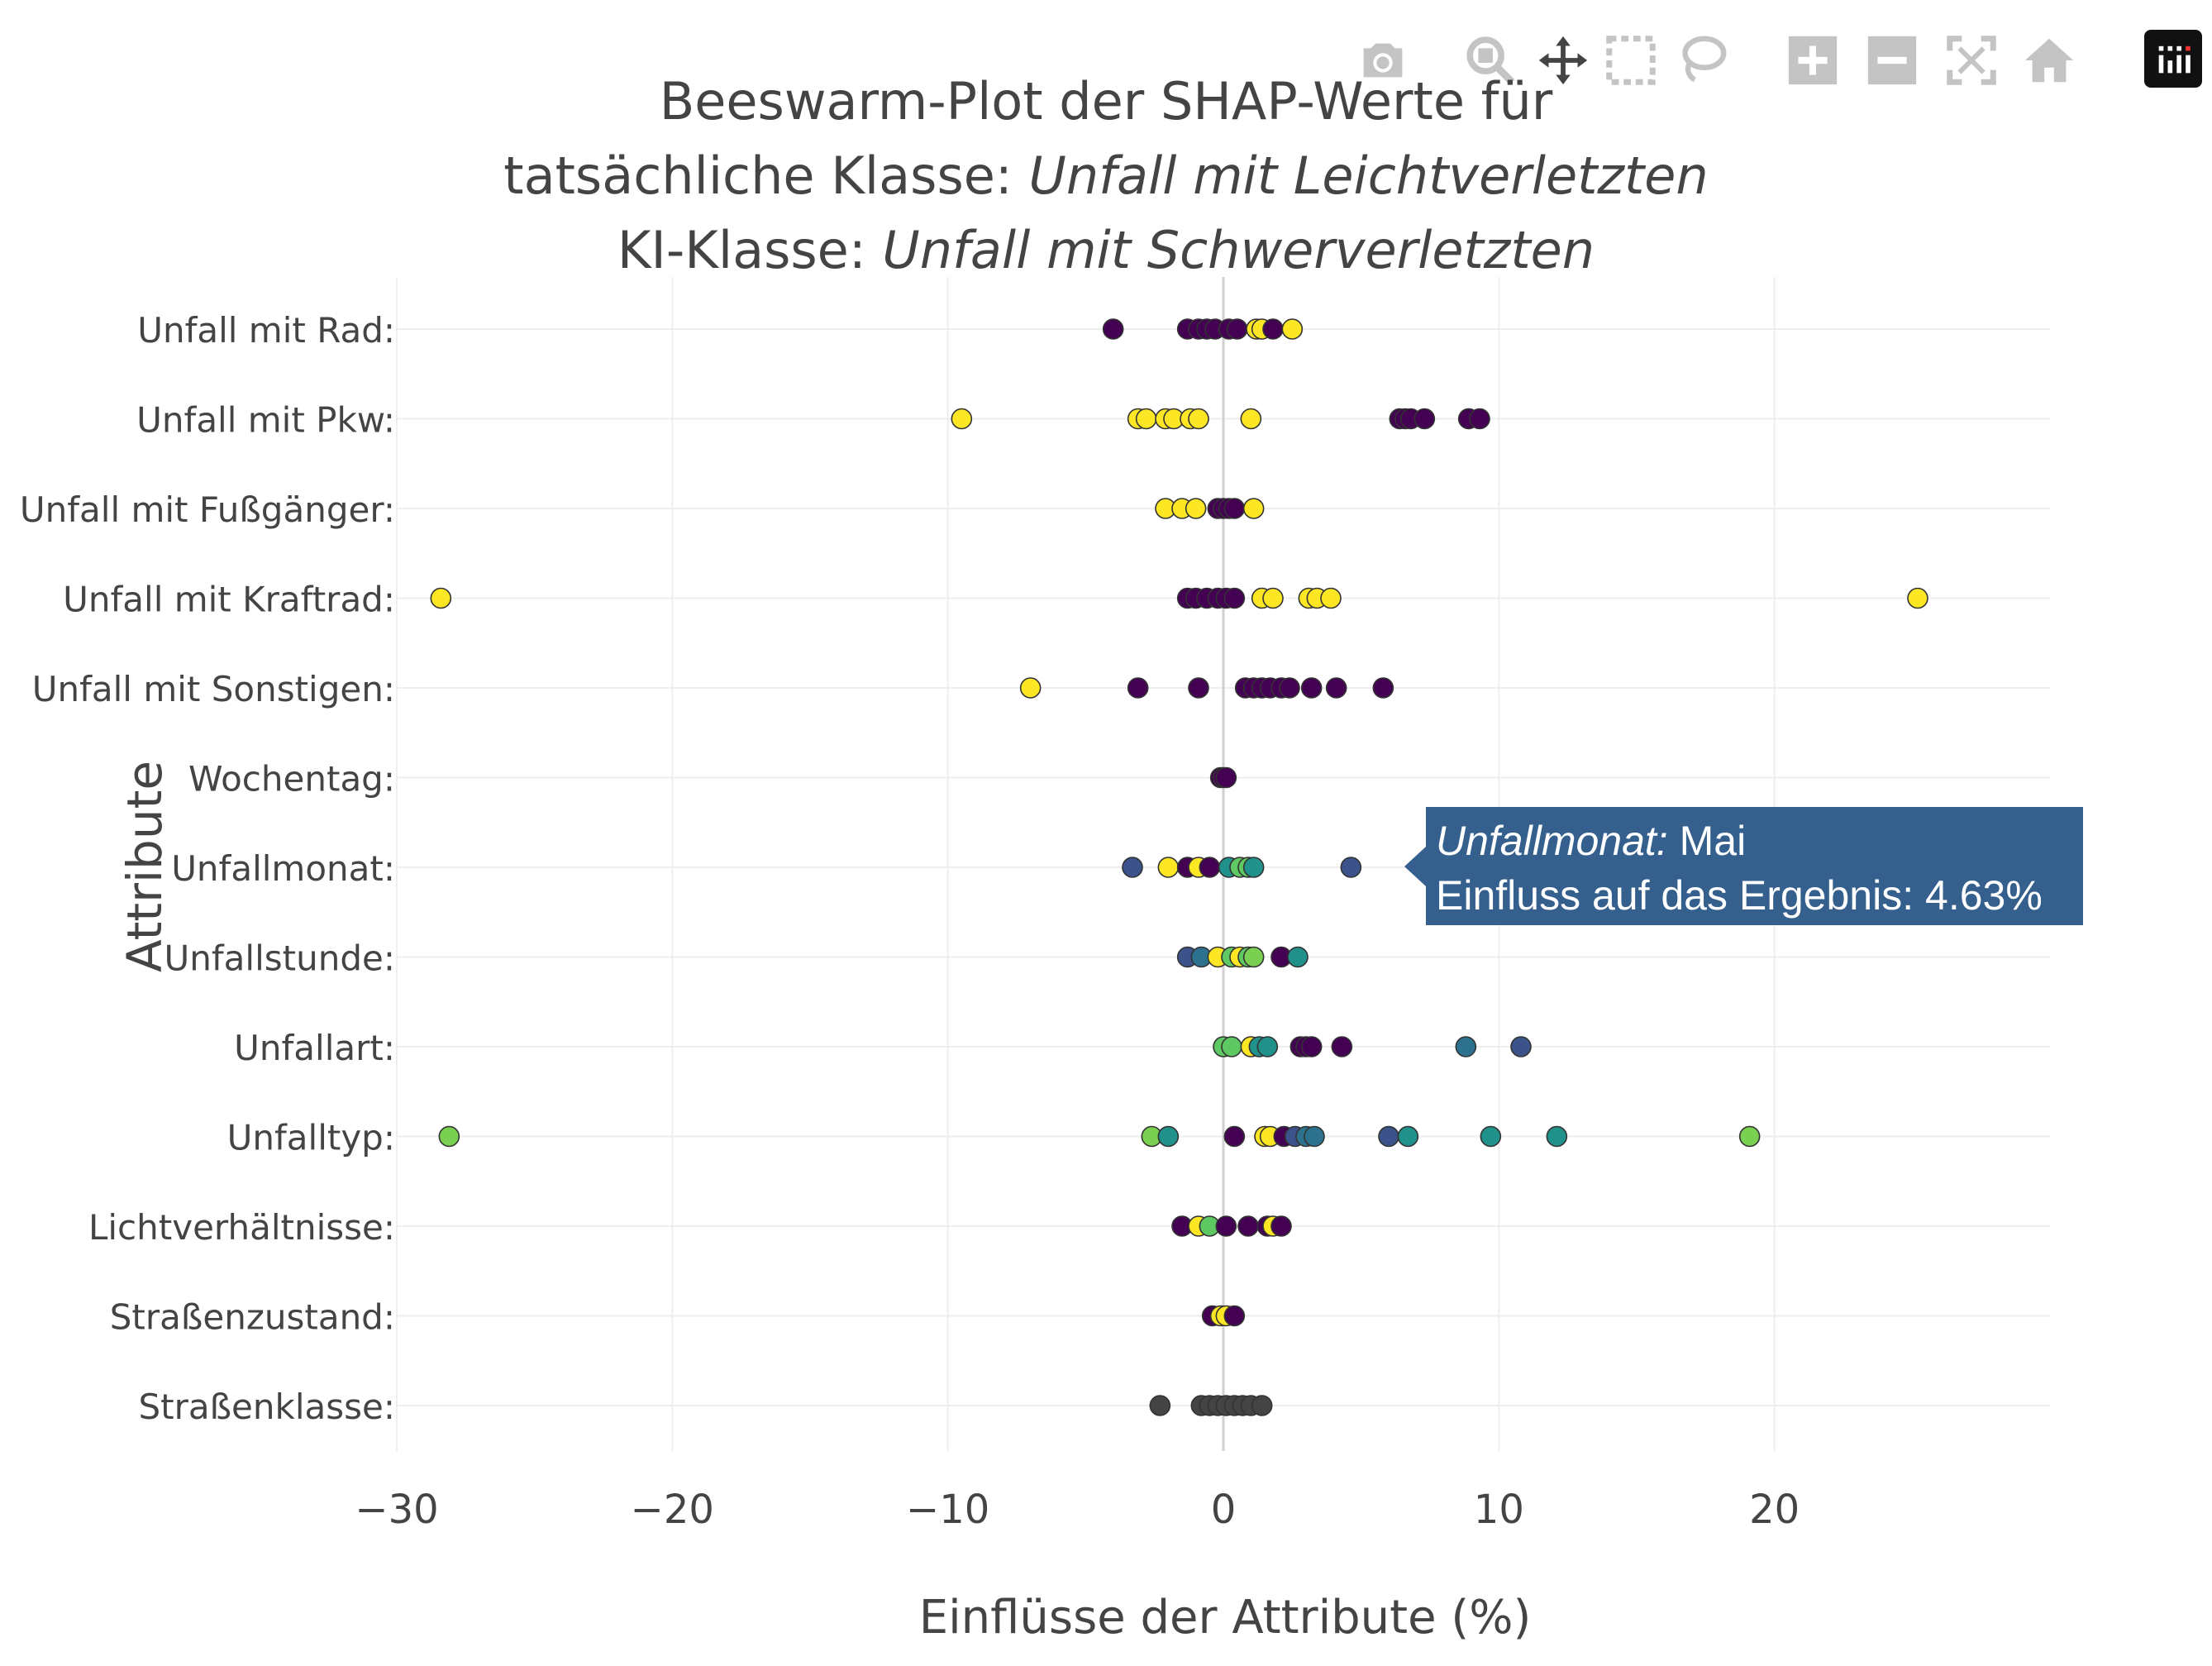 This screenshot has width=2212, height=1666. What do you see at coordinates (1224, 1510) in the screenshot?
I see `x-tick-label: 0` at bounding box center [1224, 1510].